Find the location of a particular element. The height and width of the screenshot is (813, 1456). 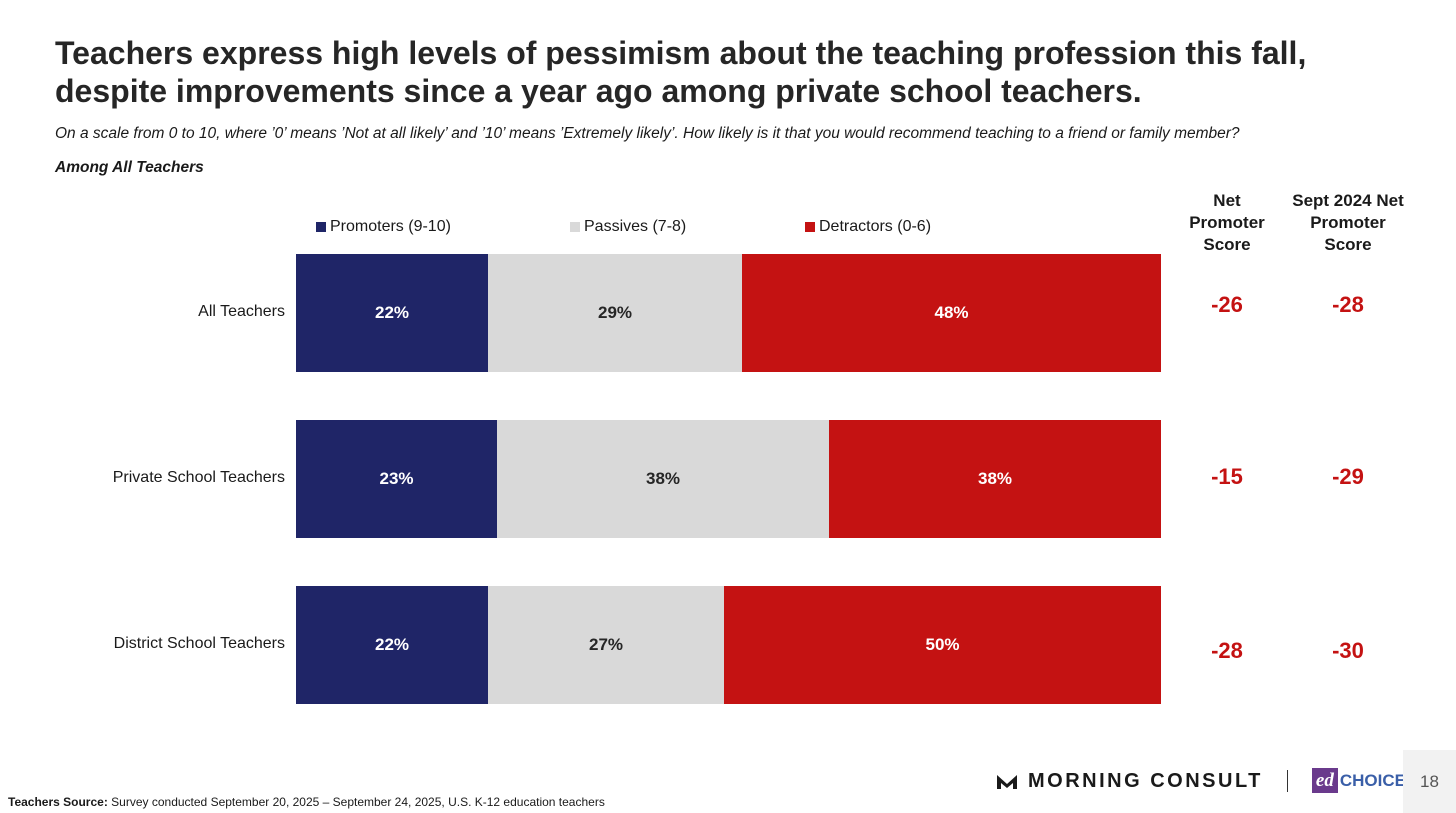

base-label: Among All Teachers is located at coordinates (129, 167).